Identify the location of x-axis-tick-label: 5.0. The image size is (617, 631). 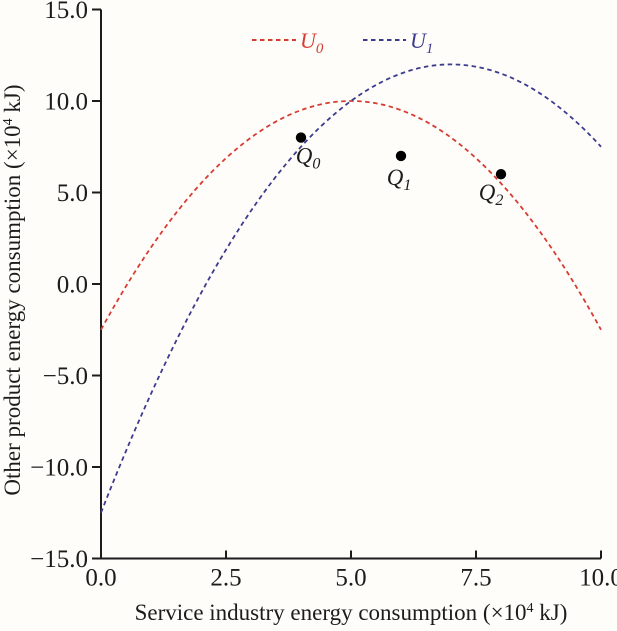
(350, 578).